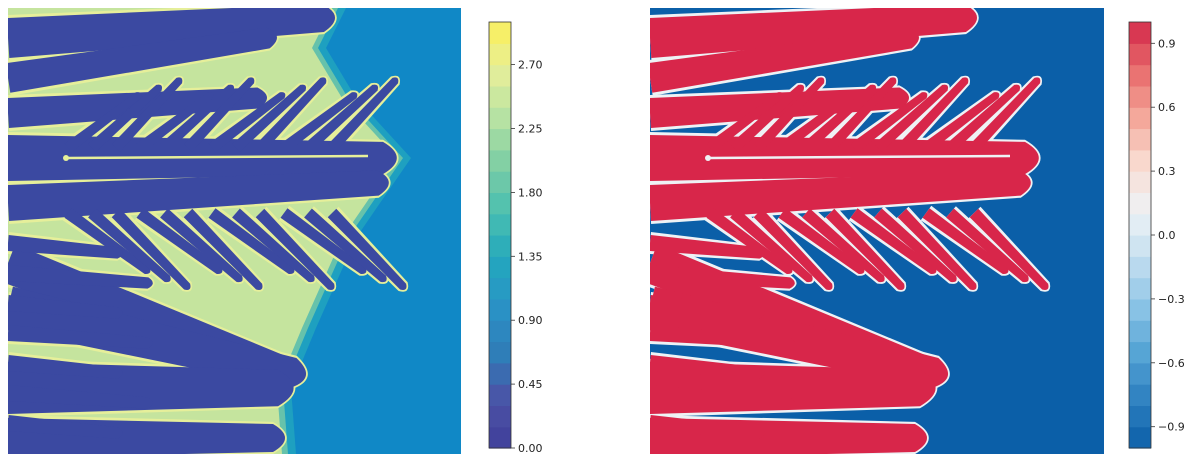 Image resolution: width=1192 pixels, height=462 pixels. What do you see at coordinates (1171, 363) in the screenshot?
I see `right-colorbar-tick-label: −0.6` at bounding box center [1171, 363].